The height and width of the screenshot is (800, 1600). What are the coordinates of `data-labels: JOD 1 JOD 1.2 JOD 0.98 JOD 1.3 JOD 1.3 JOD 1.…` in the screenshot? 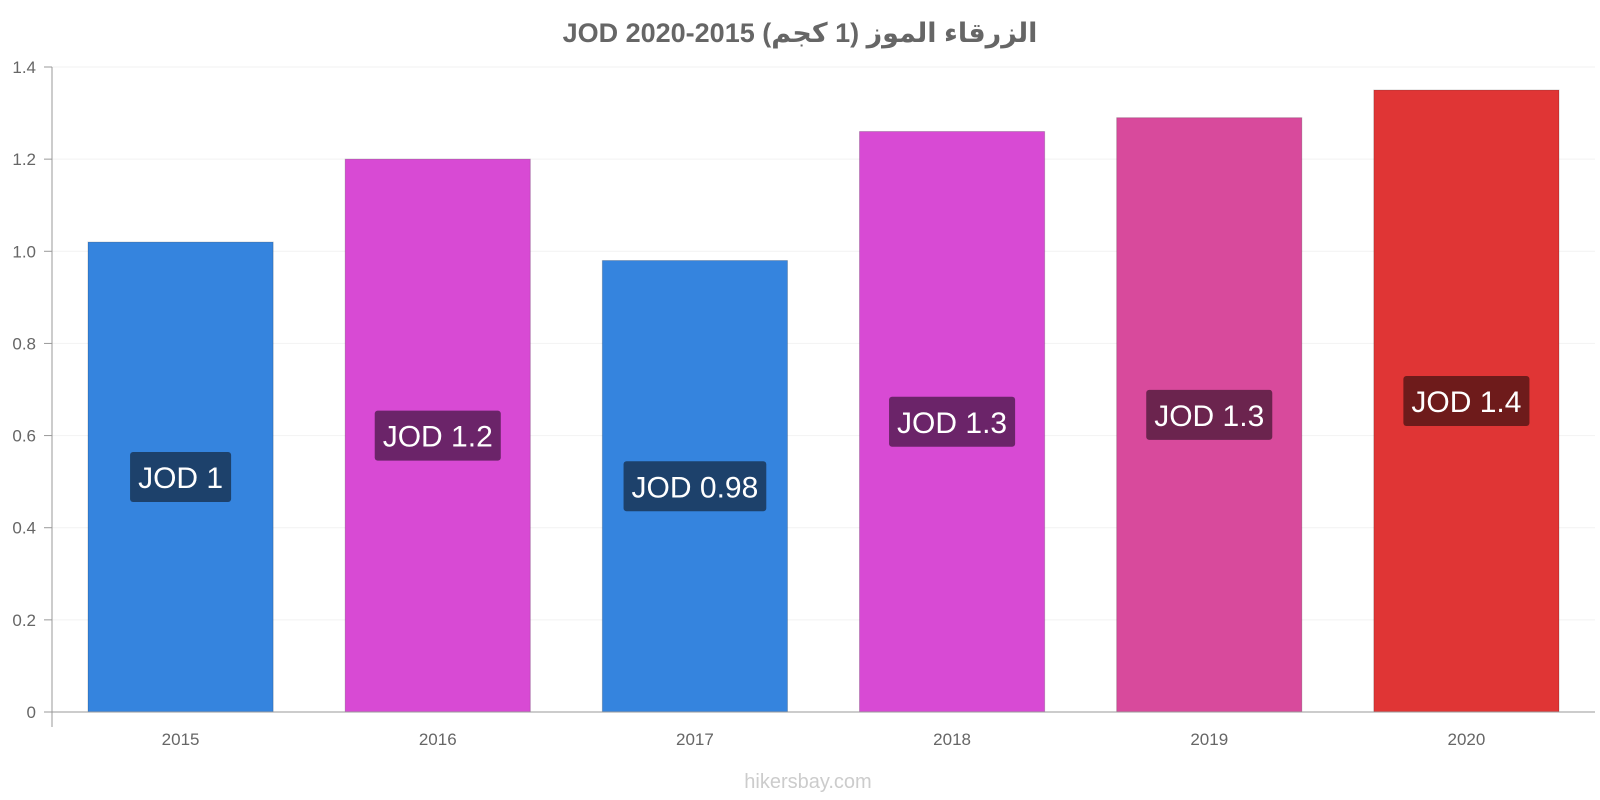 It's located at (830, 444).